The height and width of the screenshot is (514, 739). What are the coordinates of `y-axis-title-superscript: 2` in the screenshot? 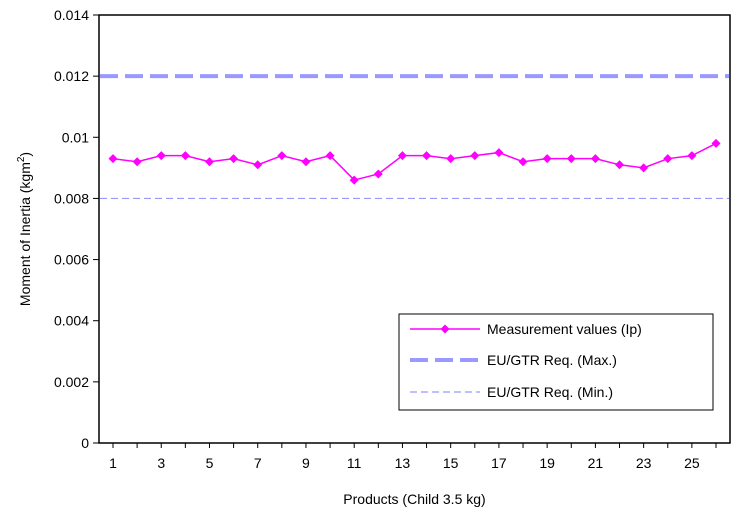 It's located at (21, 159).